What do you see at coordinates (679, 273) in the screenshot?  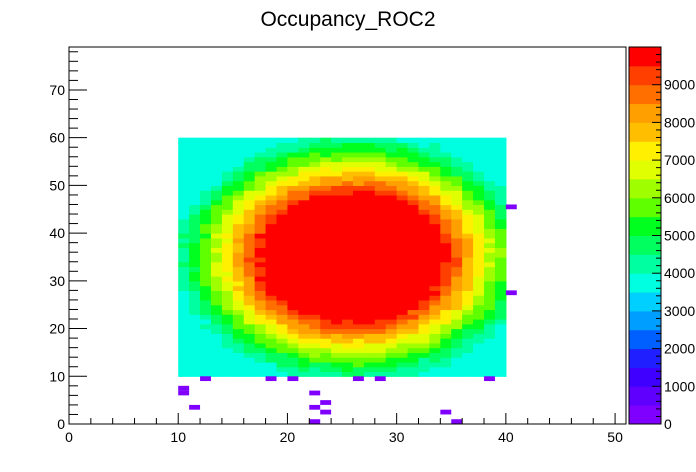 I see `palette-tick-label: 4000` at bounding box center [679, 273].